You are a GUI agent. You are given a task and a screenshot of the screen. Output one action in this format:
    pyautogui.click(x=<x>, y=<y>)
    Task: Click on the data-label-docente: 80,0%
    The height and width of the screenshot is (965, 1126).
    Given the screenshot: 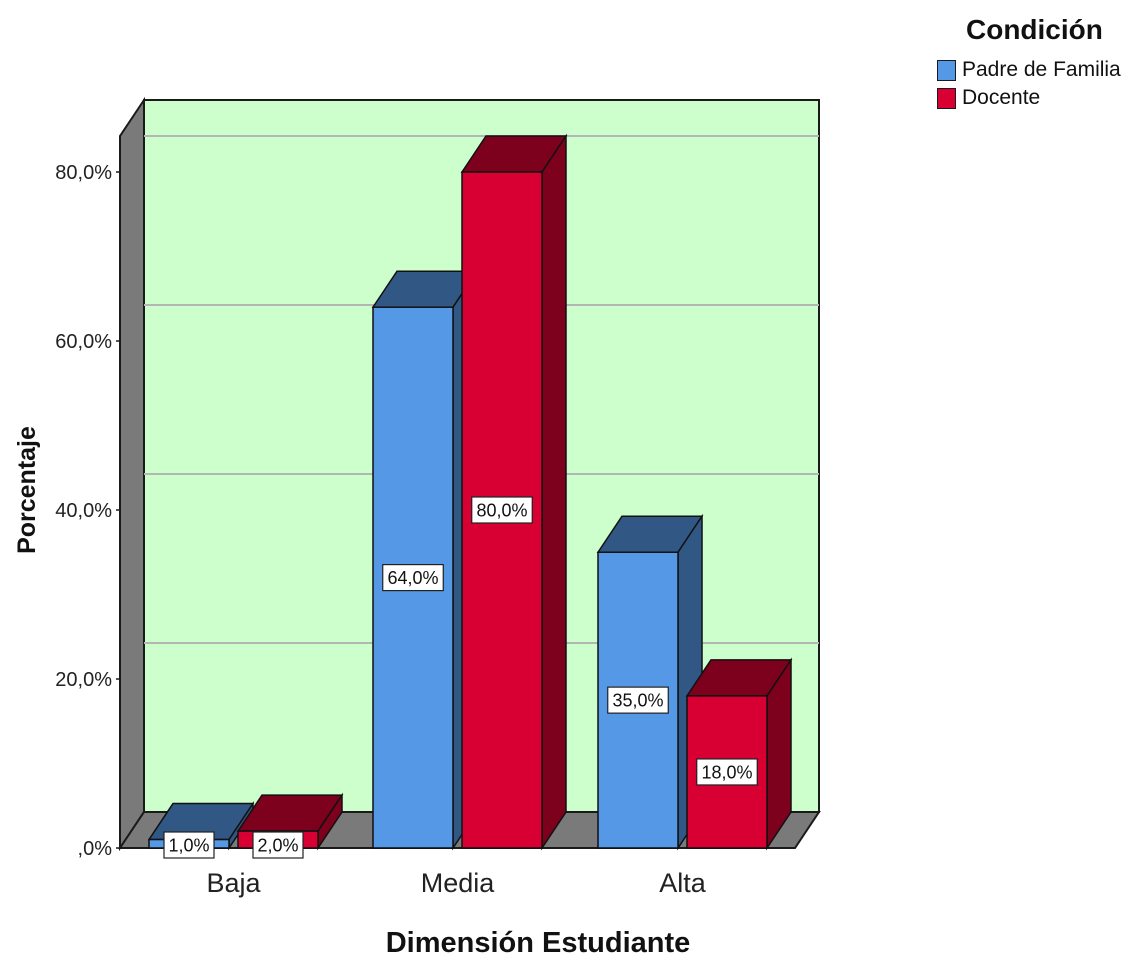 What is the action you would take?
    pyautogui.click(x=501, y=511)
    